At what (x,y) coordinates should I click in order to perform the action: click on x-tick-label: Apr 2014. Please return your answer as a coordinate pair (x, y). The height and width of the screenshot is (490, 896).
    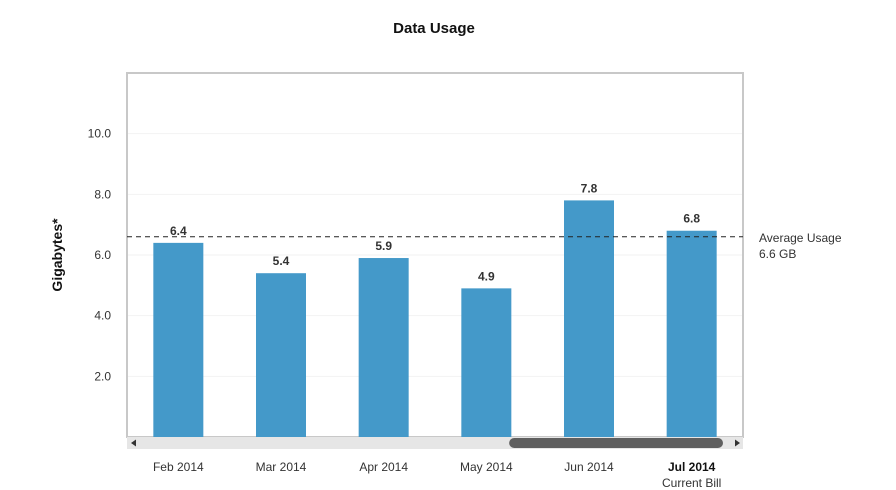
    Looking at the image, I should click on (383, 467).